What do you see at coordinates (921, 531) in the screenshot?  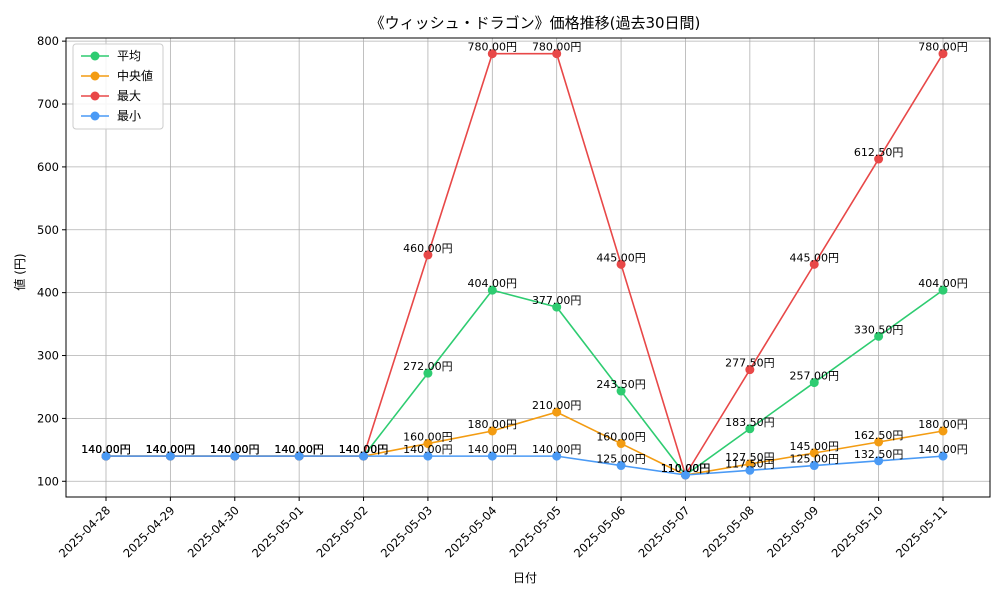 I see `x-tick-label: 2025-05-11` at bounding box center [921, 531].